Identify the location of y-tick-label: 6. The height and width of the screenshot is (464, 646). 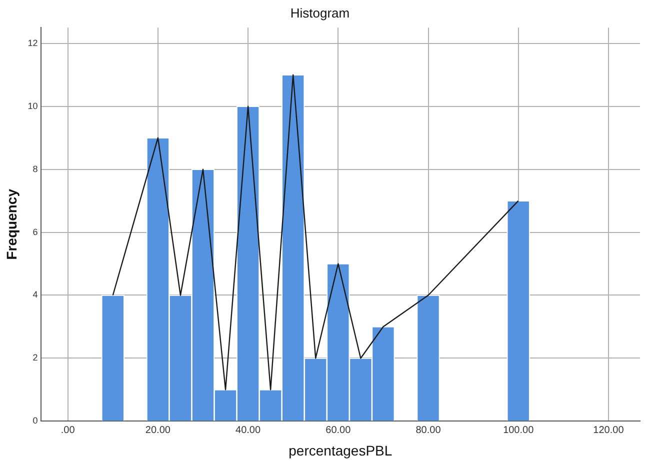
(35, 231).